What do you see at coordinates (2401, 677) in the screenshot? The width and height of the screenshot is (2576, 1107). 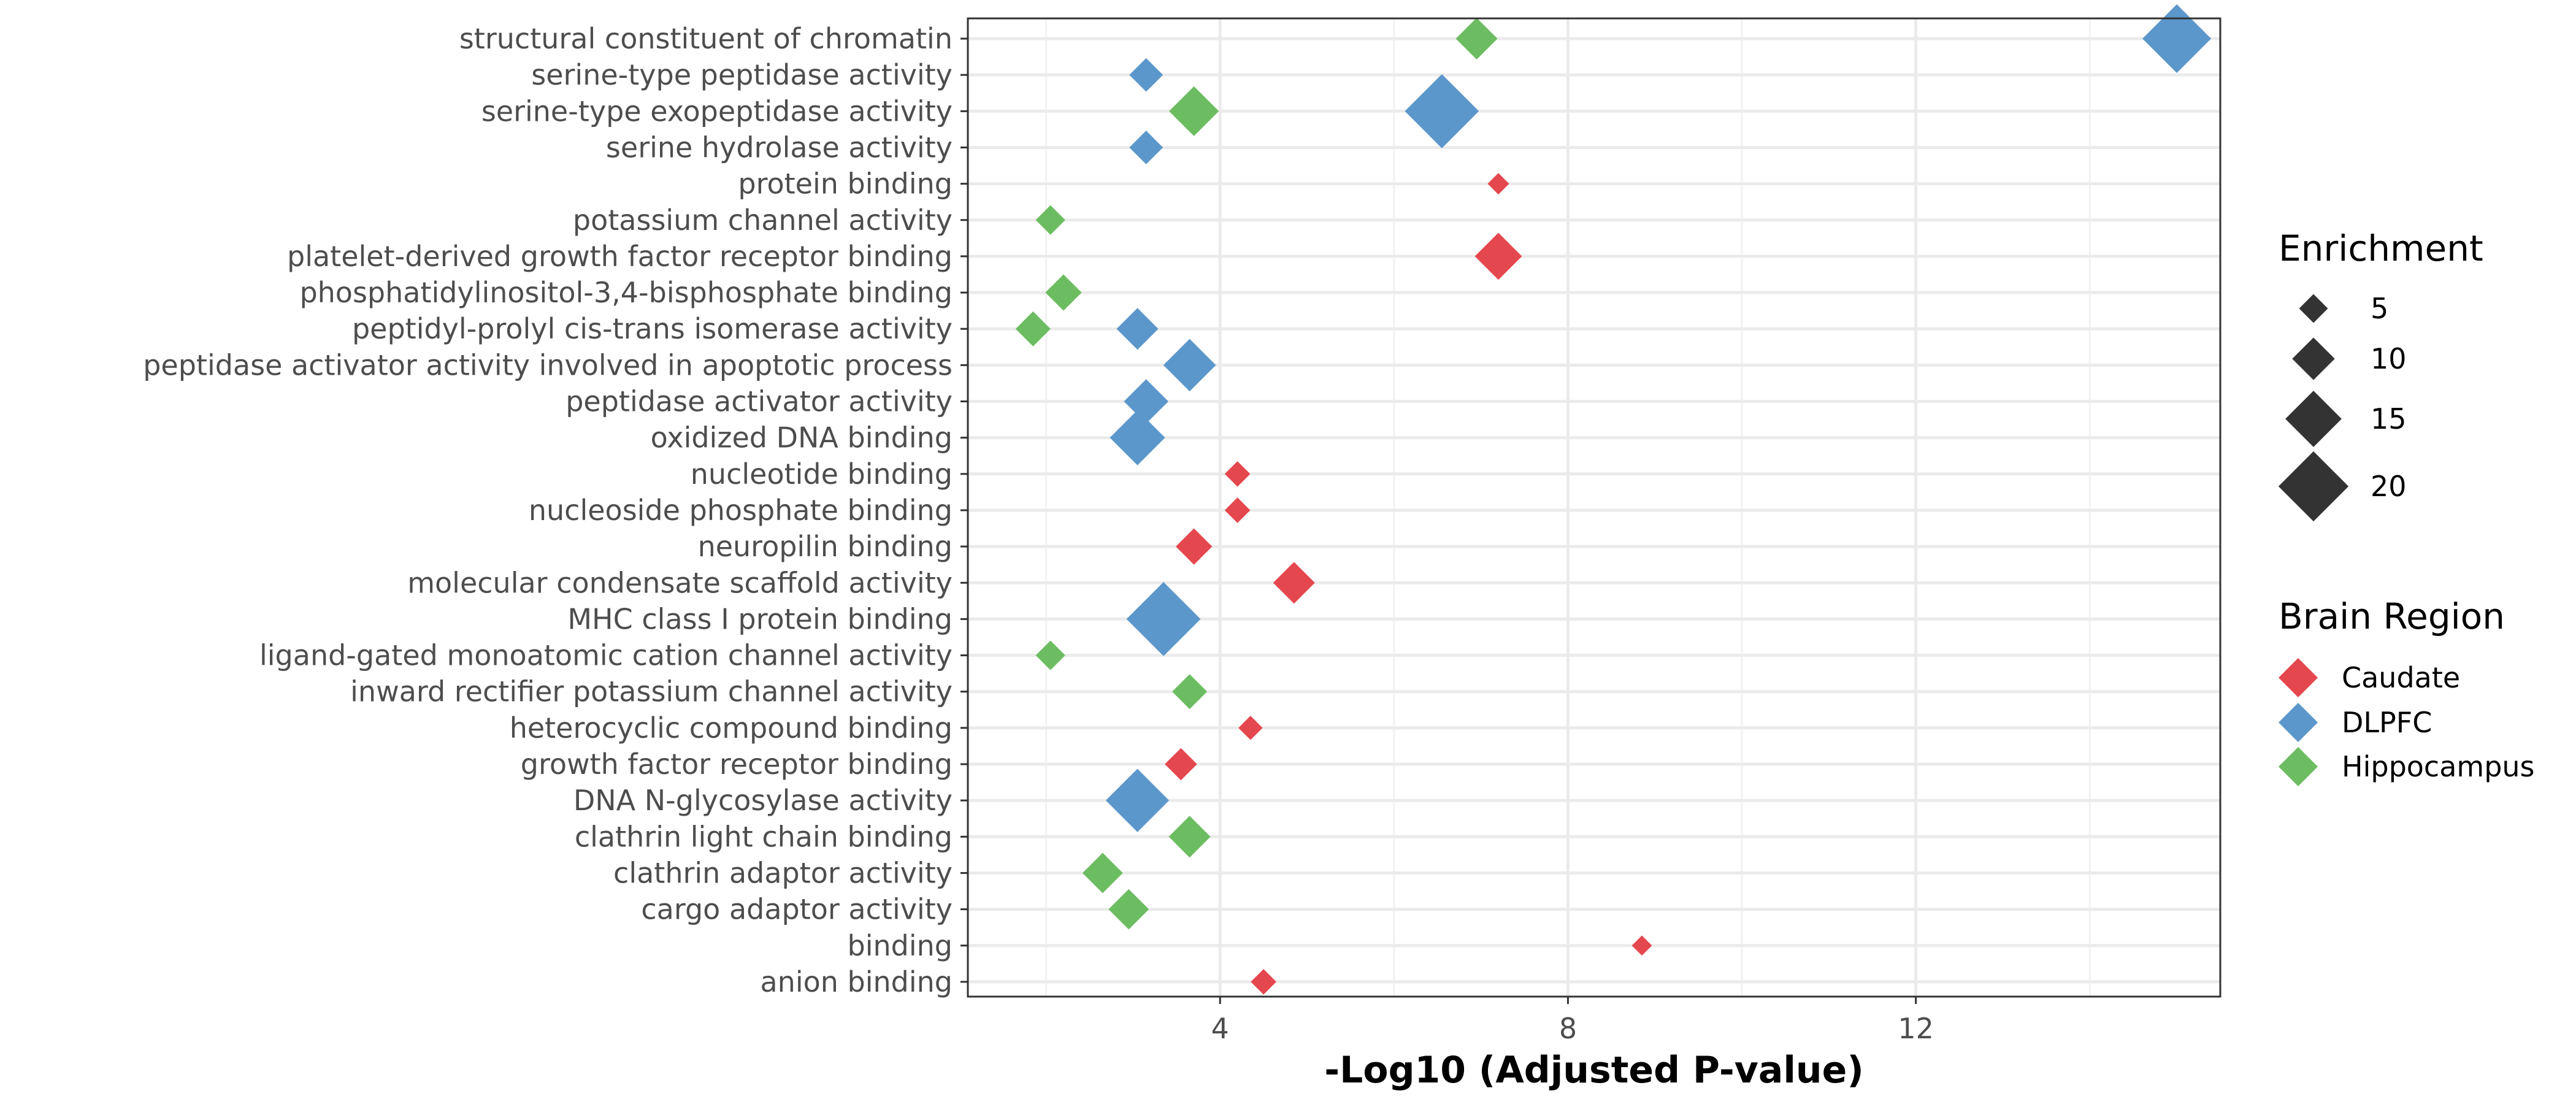 I see `color-legend-label: Caudate` at bounding box center [2401, 677].